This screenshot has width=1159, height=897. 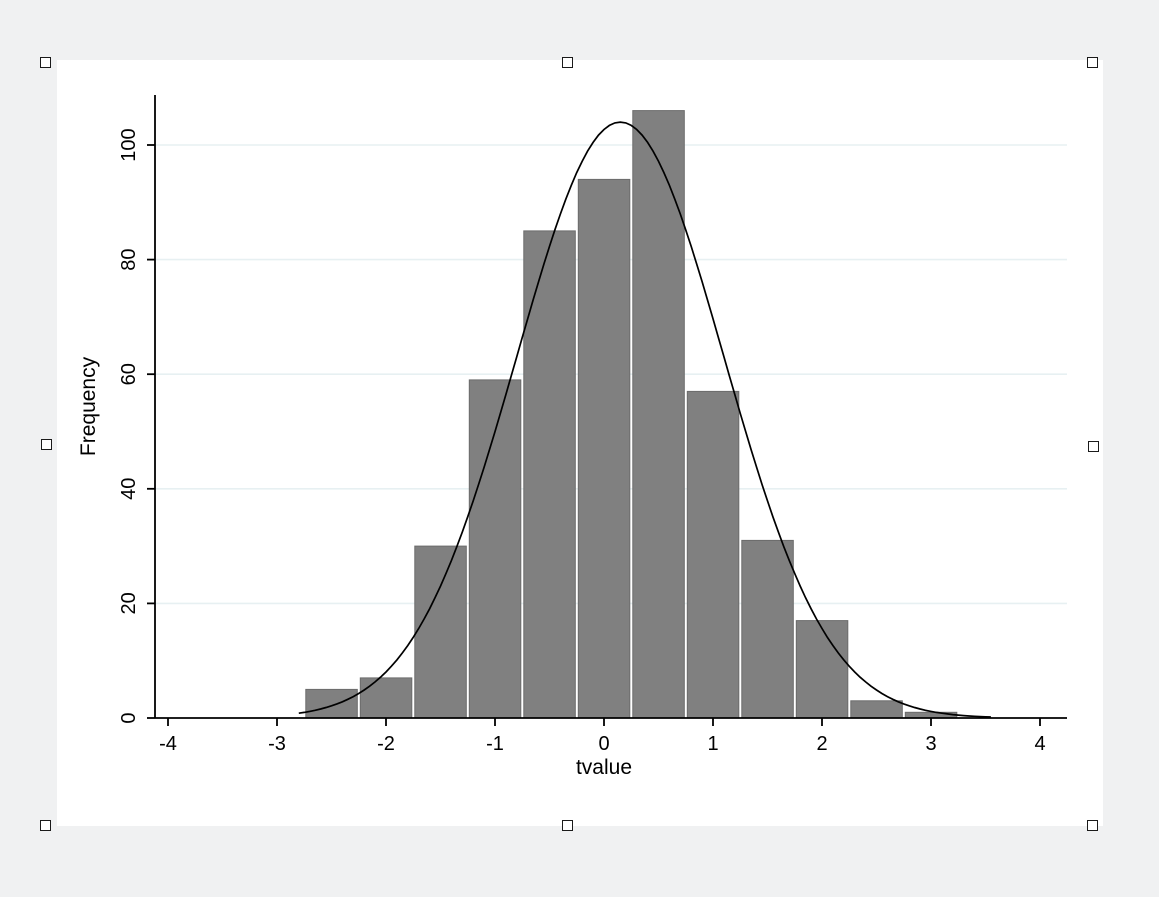 I want to click on y-tick-label: 60, so click(x=129, y=374).